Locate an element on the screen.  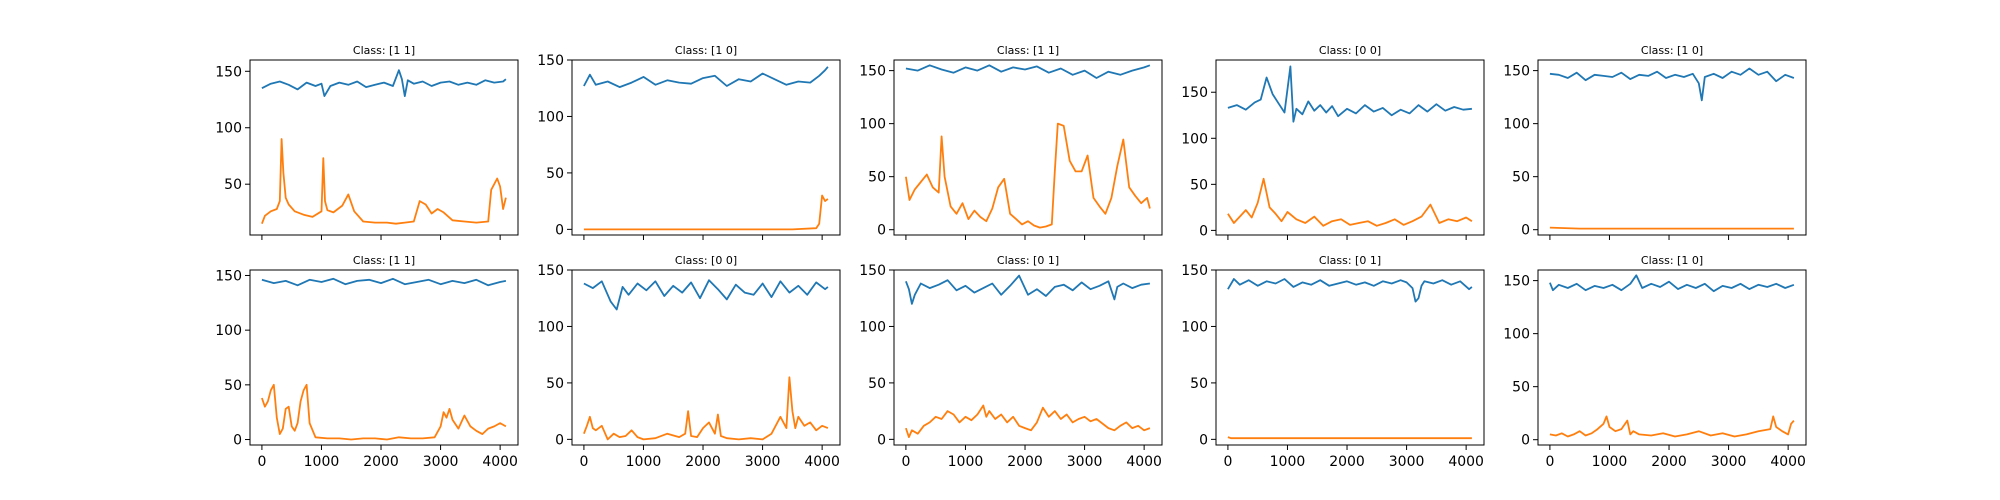
subplot-4: Class: [0 0] 0 50 100 150 is located at coordinates (1333, 142).